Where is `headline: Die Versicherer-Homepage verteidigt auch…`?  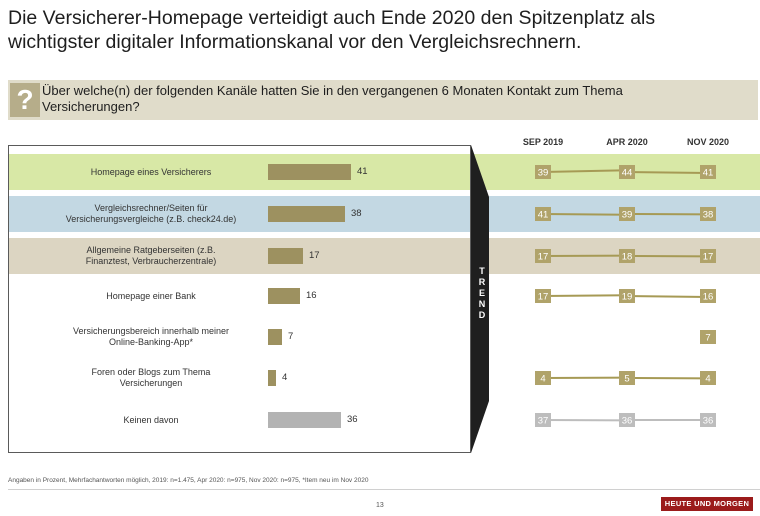
headline: Die Versicherer-Homepage verteidigt auch… is located at coordinates (378, 30).